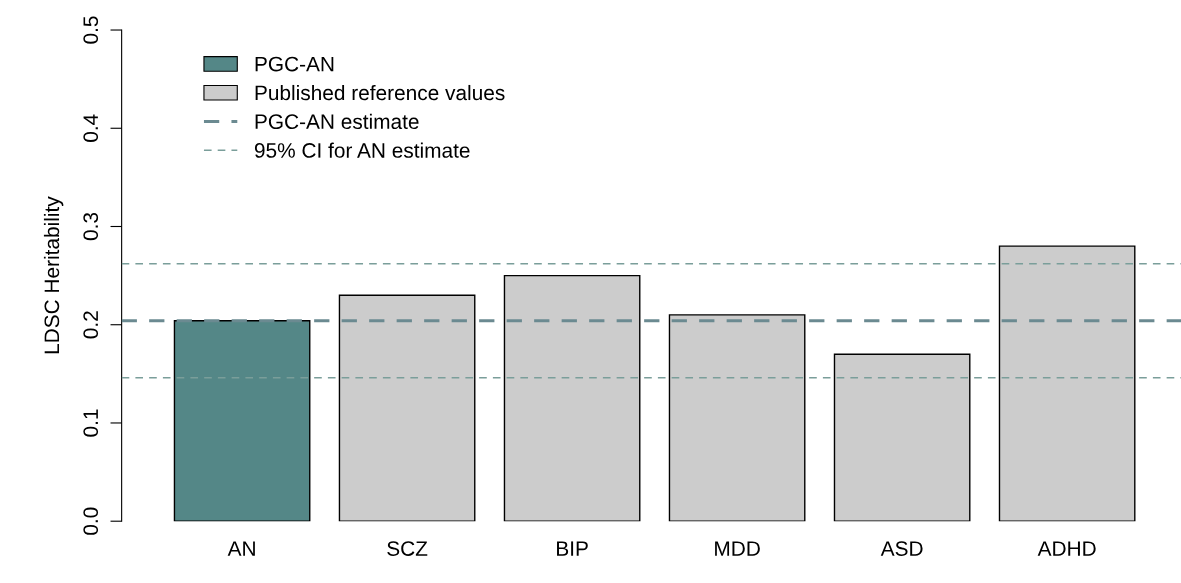 Image resolution: width=1181 pixels, height=583 pixels. Describe the element at coordinates (91, 325) in the screenshot. I see `y-tick-label: 0.2` at that location.